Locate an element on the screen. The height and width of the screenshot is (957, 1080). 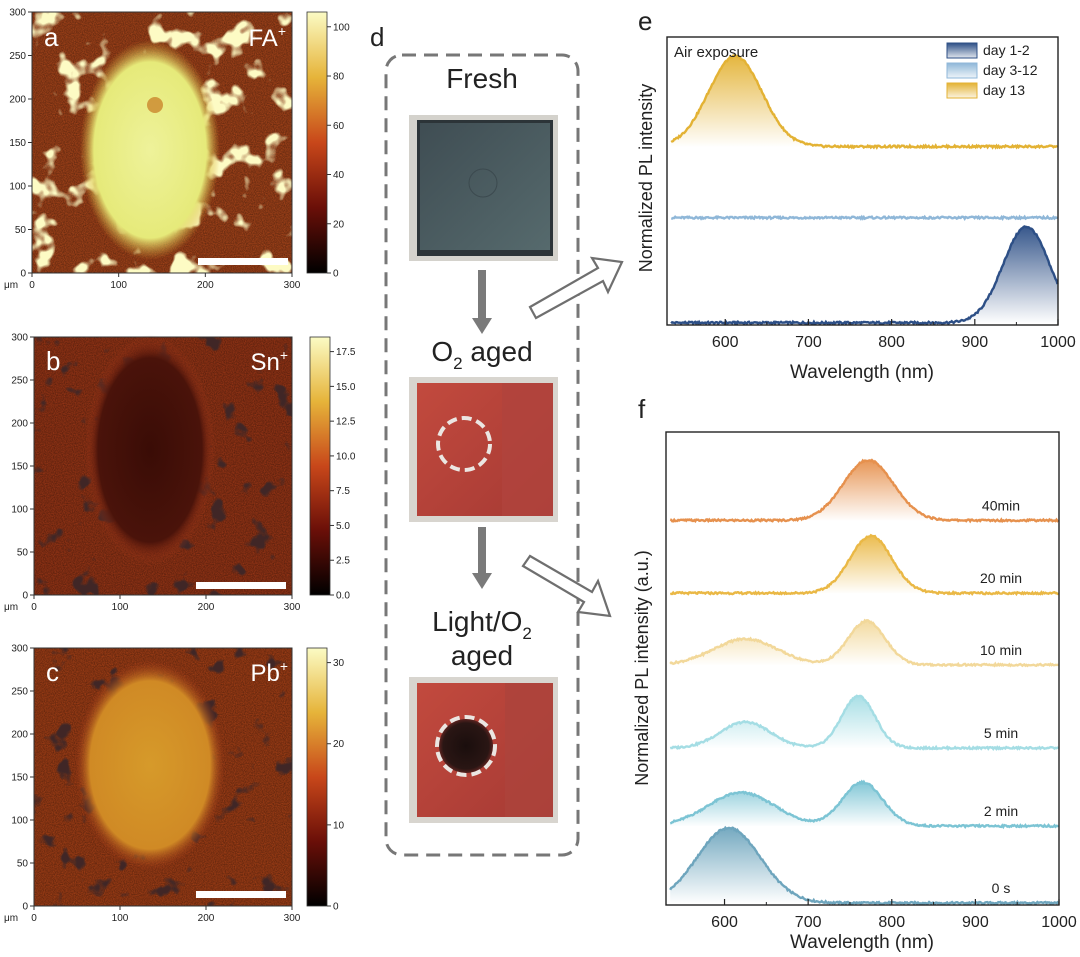
arrow-down-2-head is located at coordinates (482, 581).